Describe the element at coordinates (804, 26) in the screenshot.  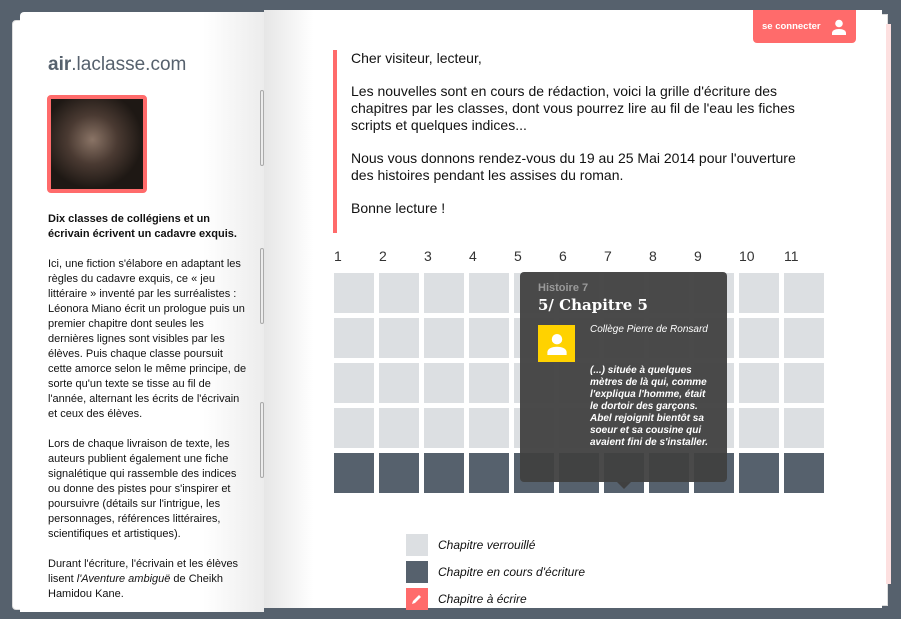
I see `login-button: se connecter` at that location.